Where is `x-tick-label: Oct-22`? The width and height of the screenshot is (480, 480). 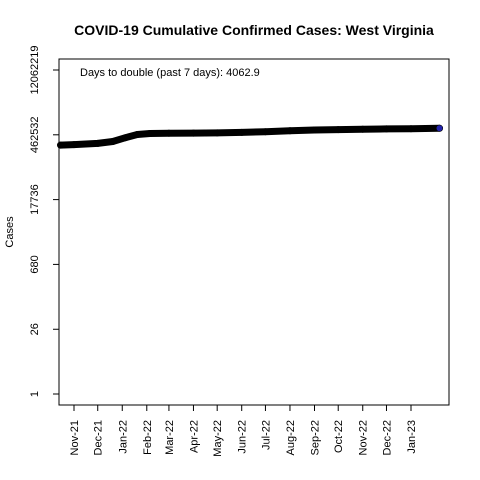 x-tick-label: Oct-22 is located at coordinates (339, 436).